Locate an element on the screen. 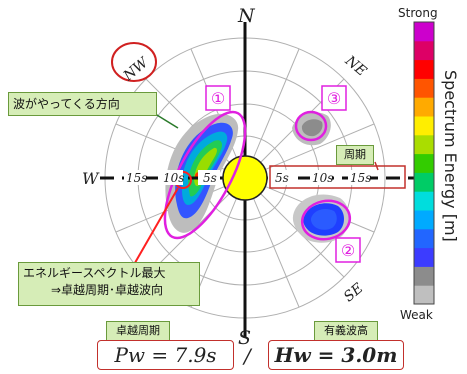 The image size is (467, 374). marker-1: ① is located at coordinates (218, 98).